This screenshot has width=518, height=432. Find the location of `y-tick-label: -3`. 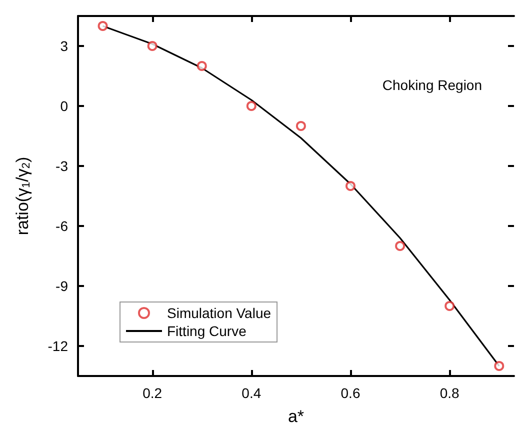

y-tick-label: -3 is located at coordinates (62, 166).